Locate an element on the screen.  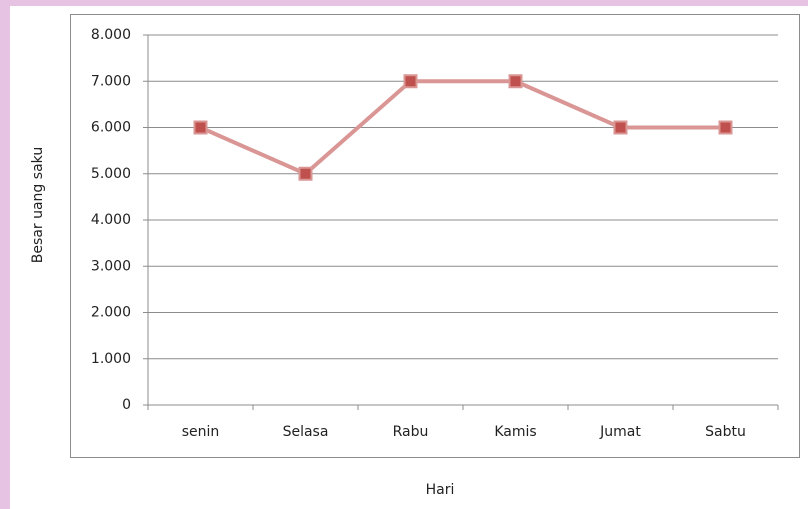
x-tick-label: senin is located at coordinates (201, 432).